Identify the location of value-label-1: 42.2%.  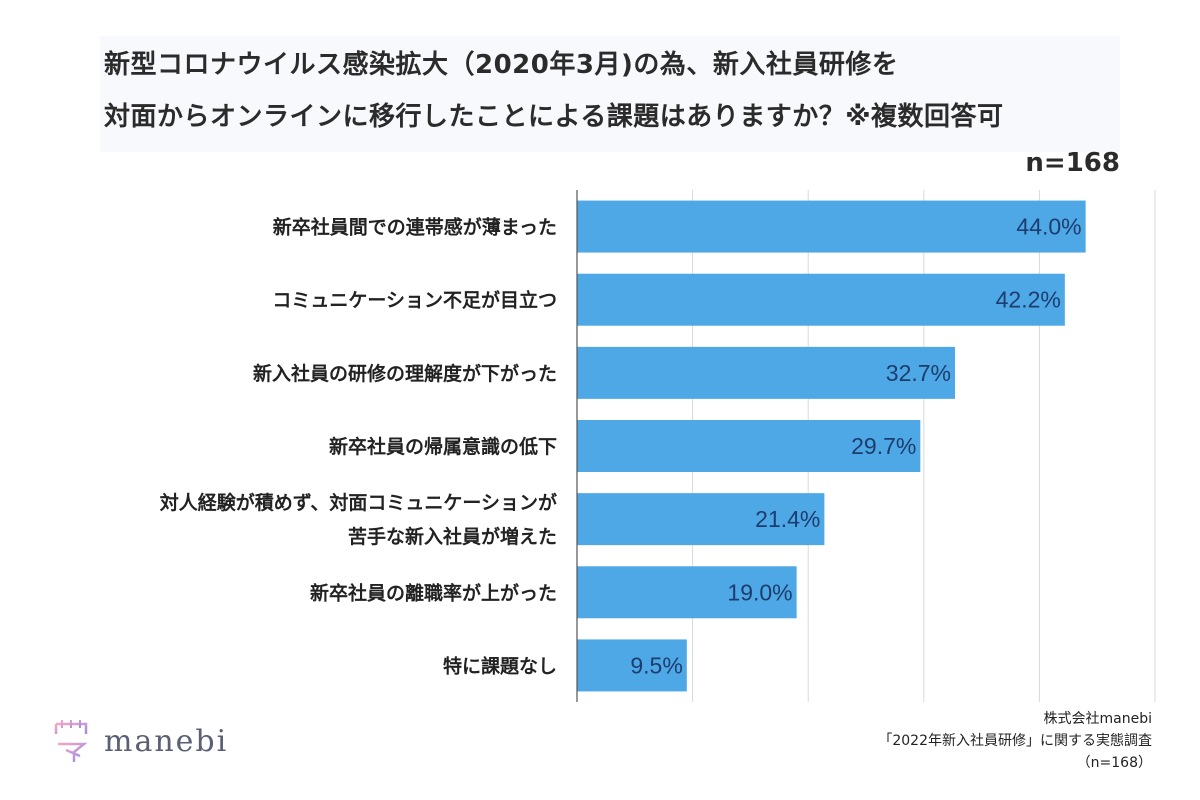
(1028, 300).